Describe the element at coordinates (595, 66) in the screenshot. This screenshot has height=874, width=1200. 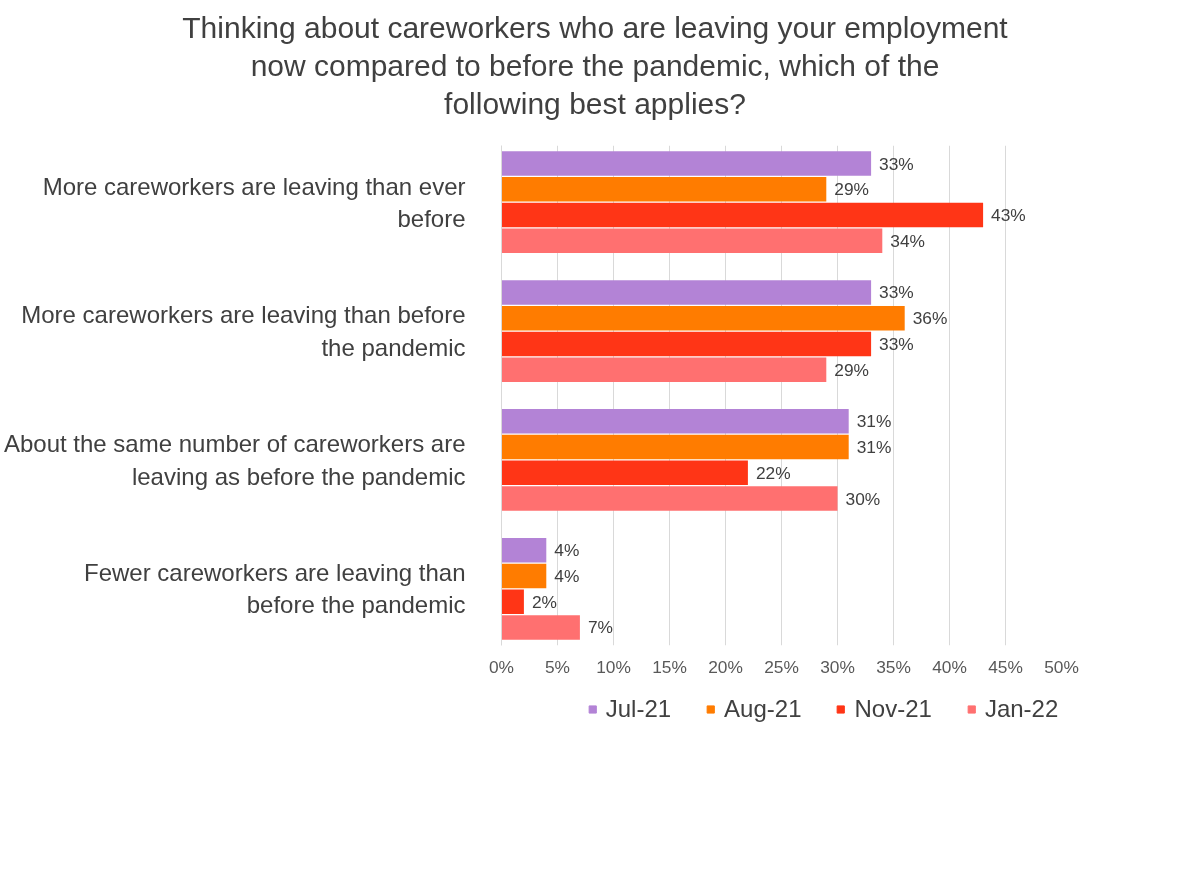
I see `chart-title: Thinking about careworkers who are leaving your employment now compared to before the pandemic, which of the following best applies?` at that location.